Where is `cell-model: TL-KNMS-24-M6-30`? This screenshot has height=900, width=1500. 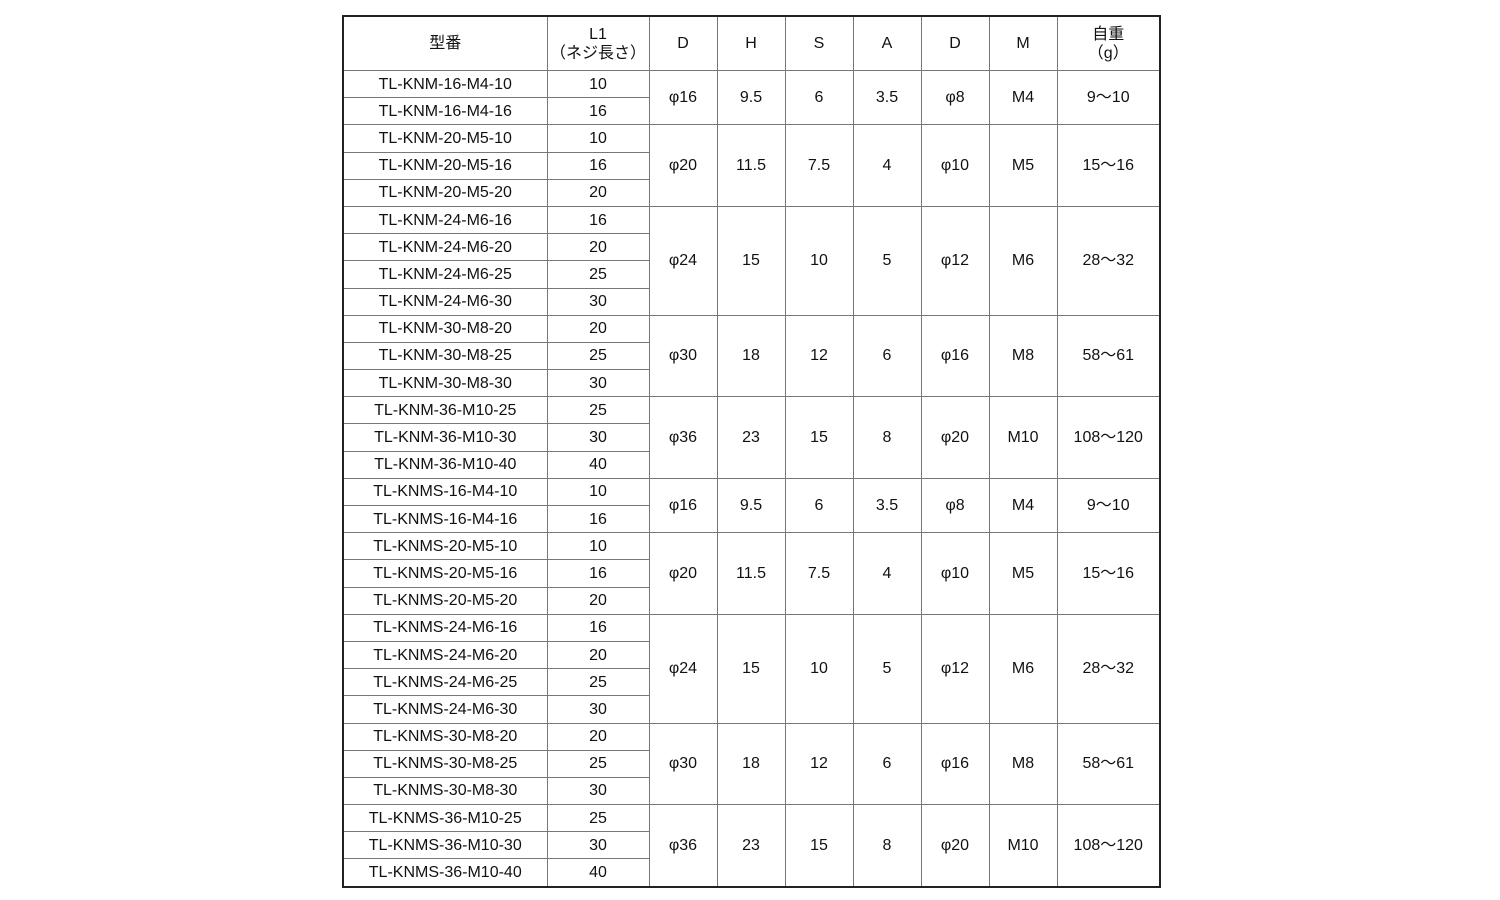
cell-model: TL-KNMS-24-M6-30 is located at coordinates (445, 709).